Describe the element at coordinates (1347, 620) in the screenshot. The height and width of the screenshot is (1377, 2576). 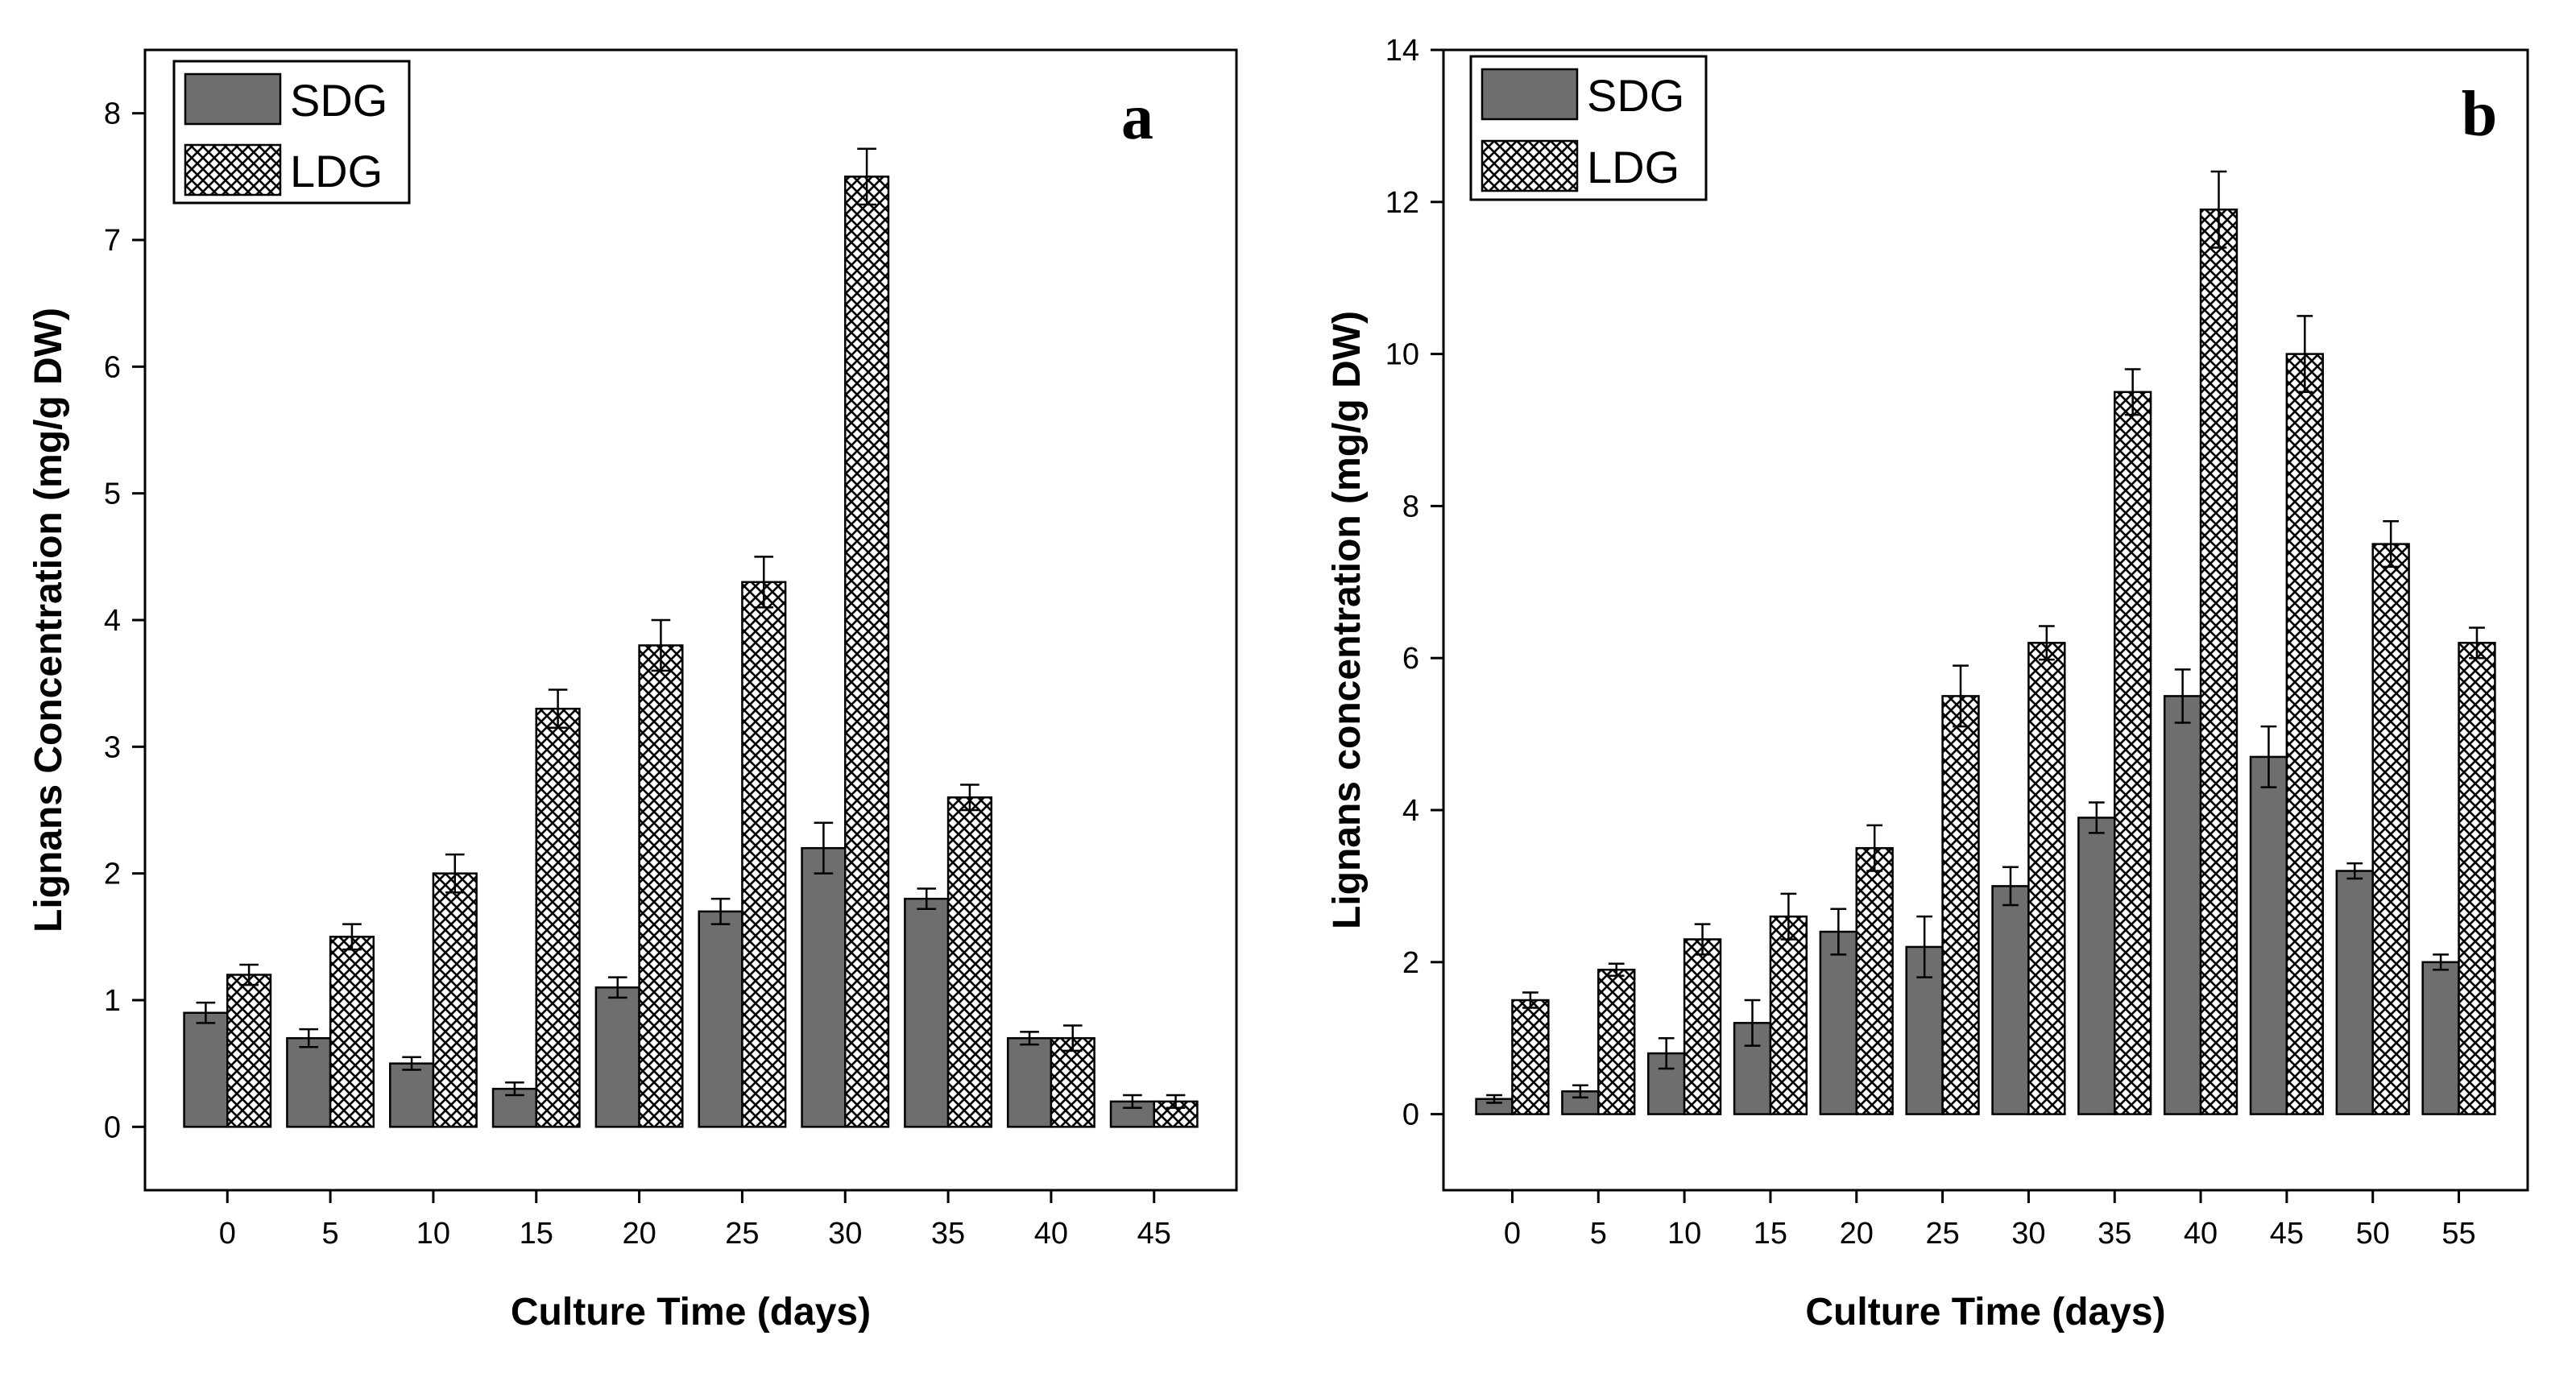
I see `y-axis-title: Lignans concentration (mg/g DW)` at that location.